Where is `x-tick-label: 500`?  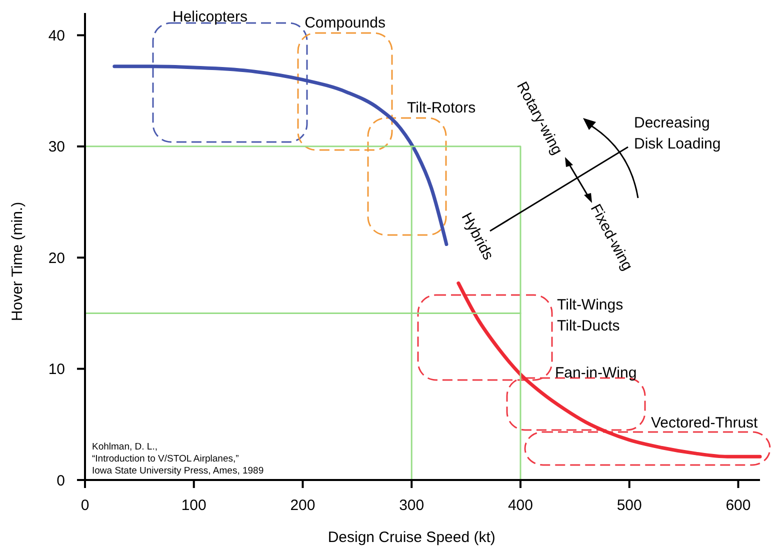 x-tick-label: 500 is located at coordinates (629, 505).